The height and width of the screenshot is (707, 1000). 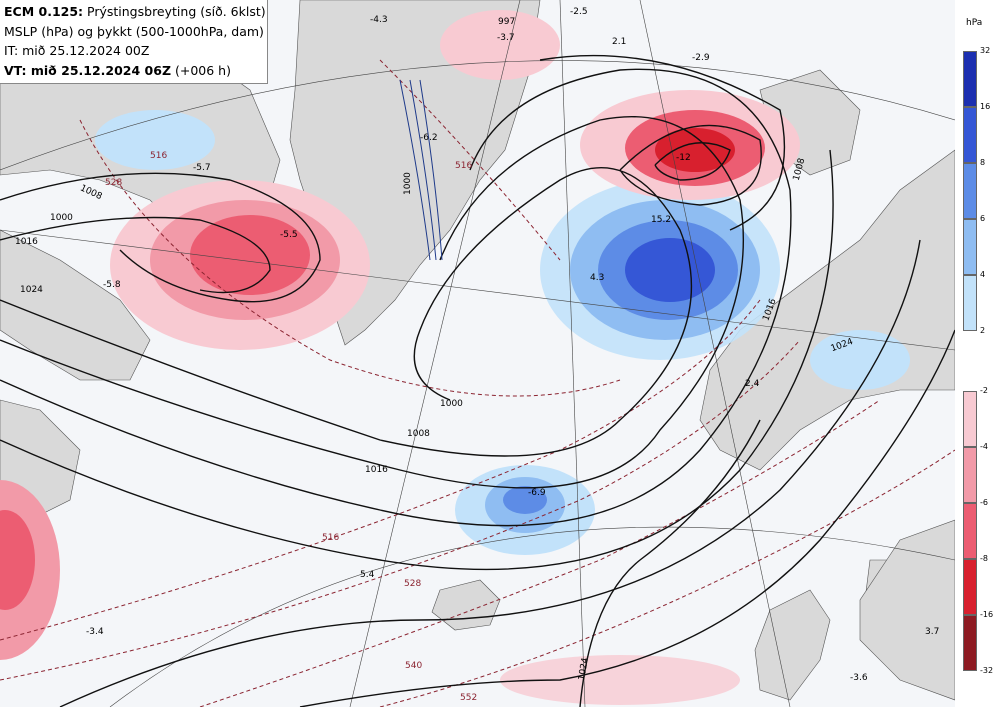 I want to click on legend-red-tick: -16, so click(x=987, y=614).